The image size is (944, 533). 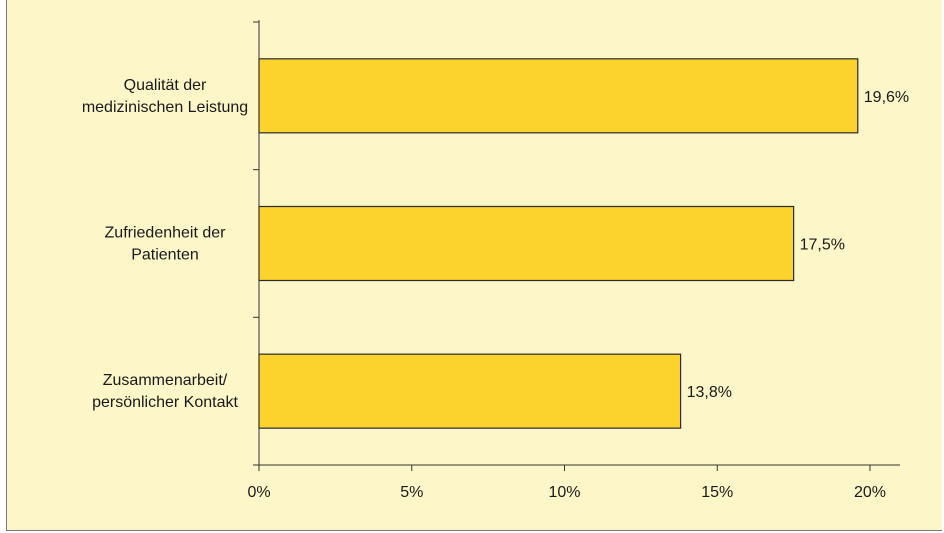 I want to click on x-tick-label: 0%, so click(x=258, y=492).